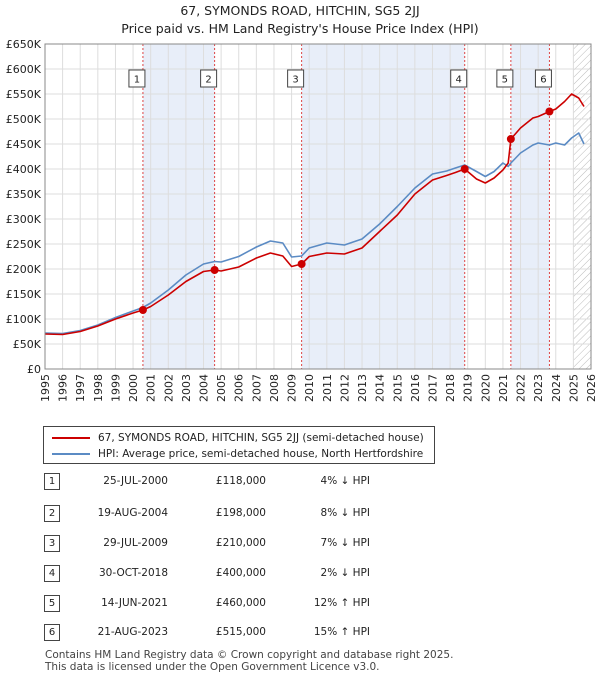 This screenshot has height=680, width=600. What do you see at coordinates (133, 573) in the screenshot?
I see `sale-date: 30-OCT-2018` at bounding box center [133, 573].